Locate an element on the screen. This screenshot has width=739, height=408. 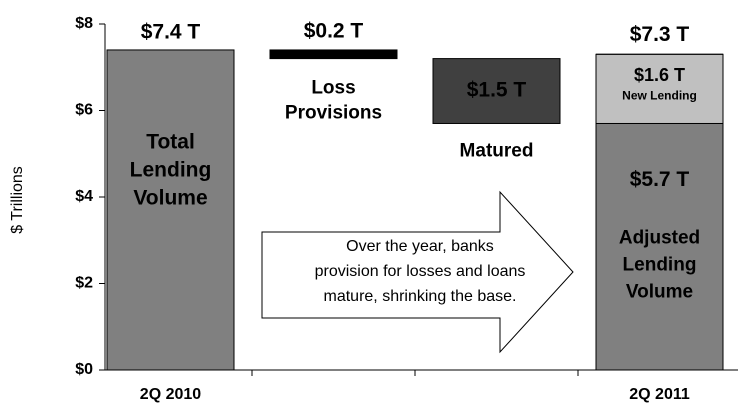
y-axis-label: $ Trillions is located at coordinates (17, 200).